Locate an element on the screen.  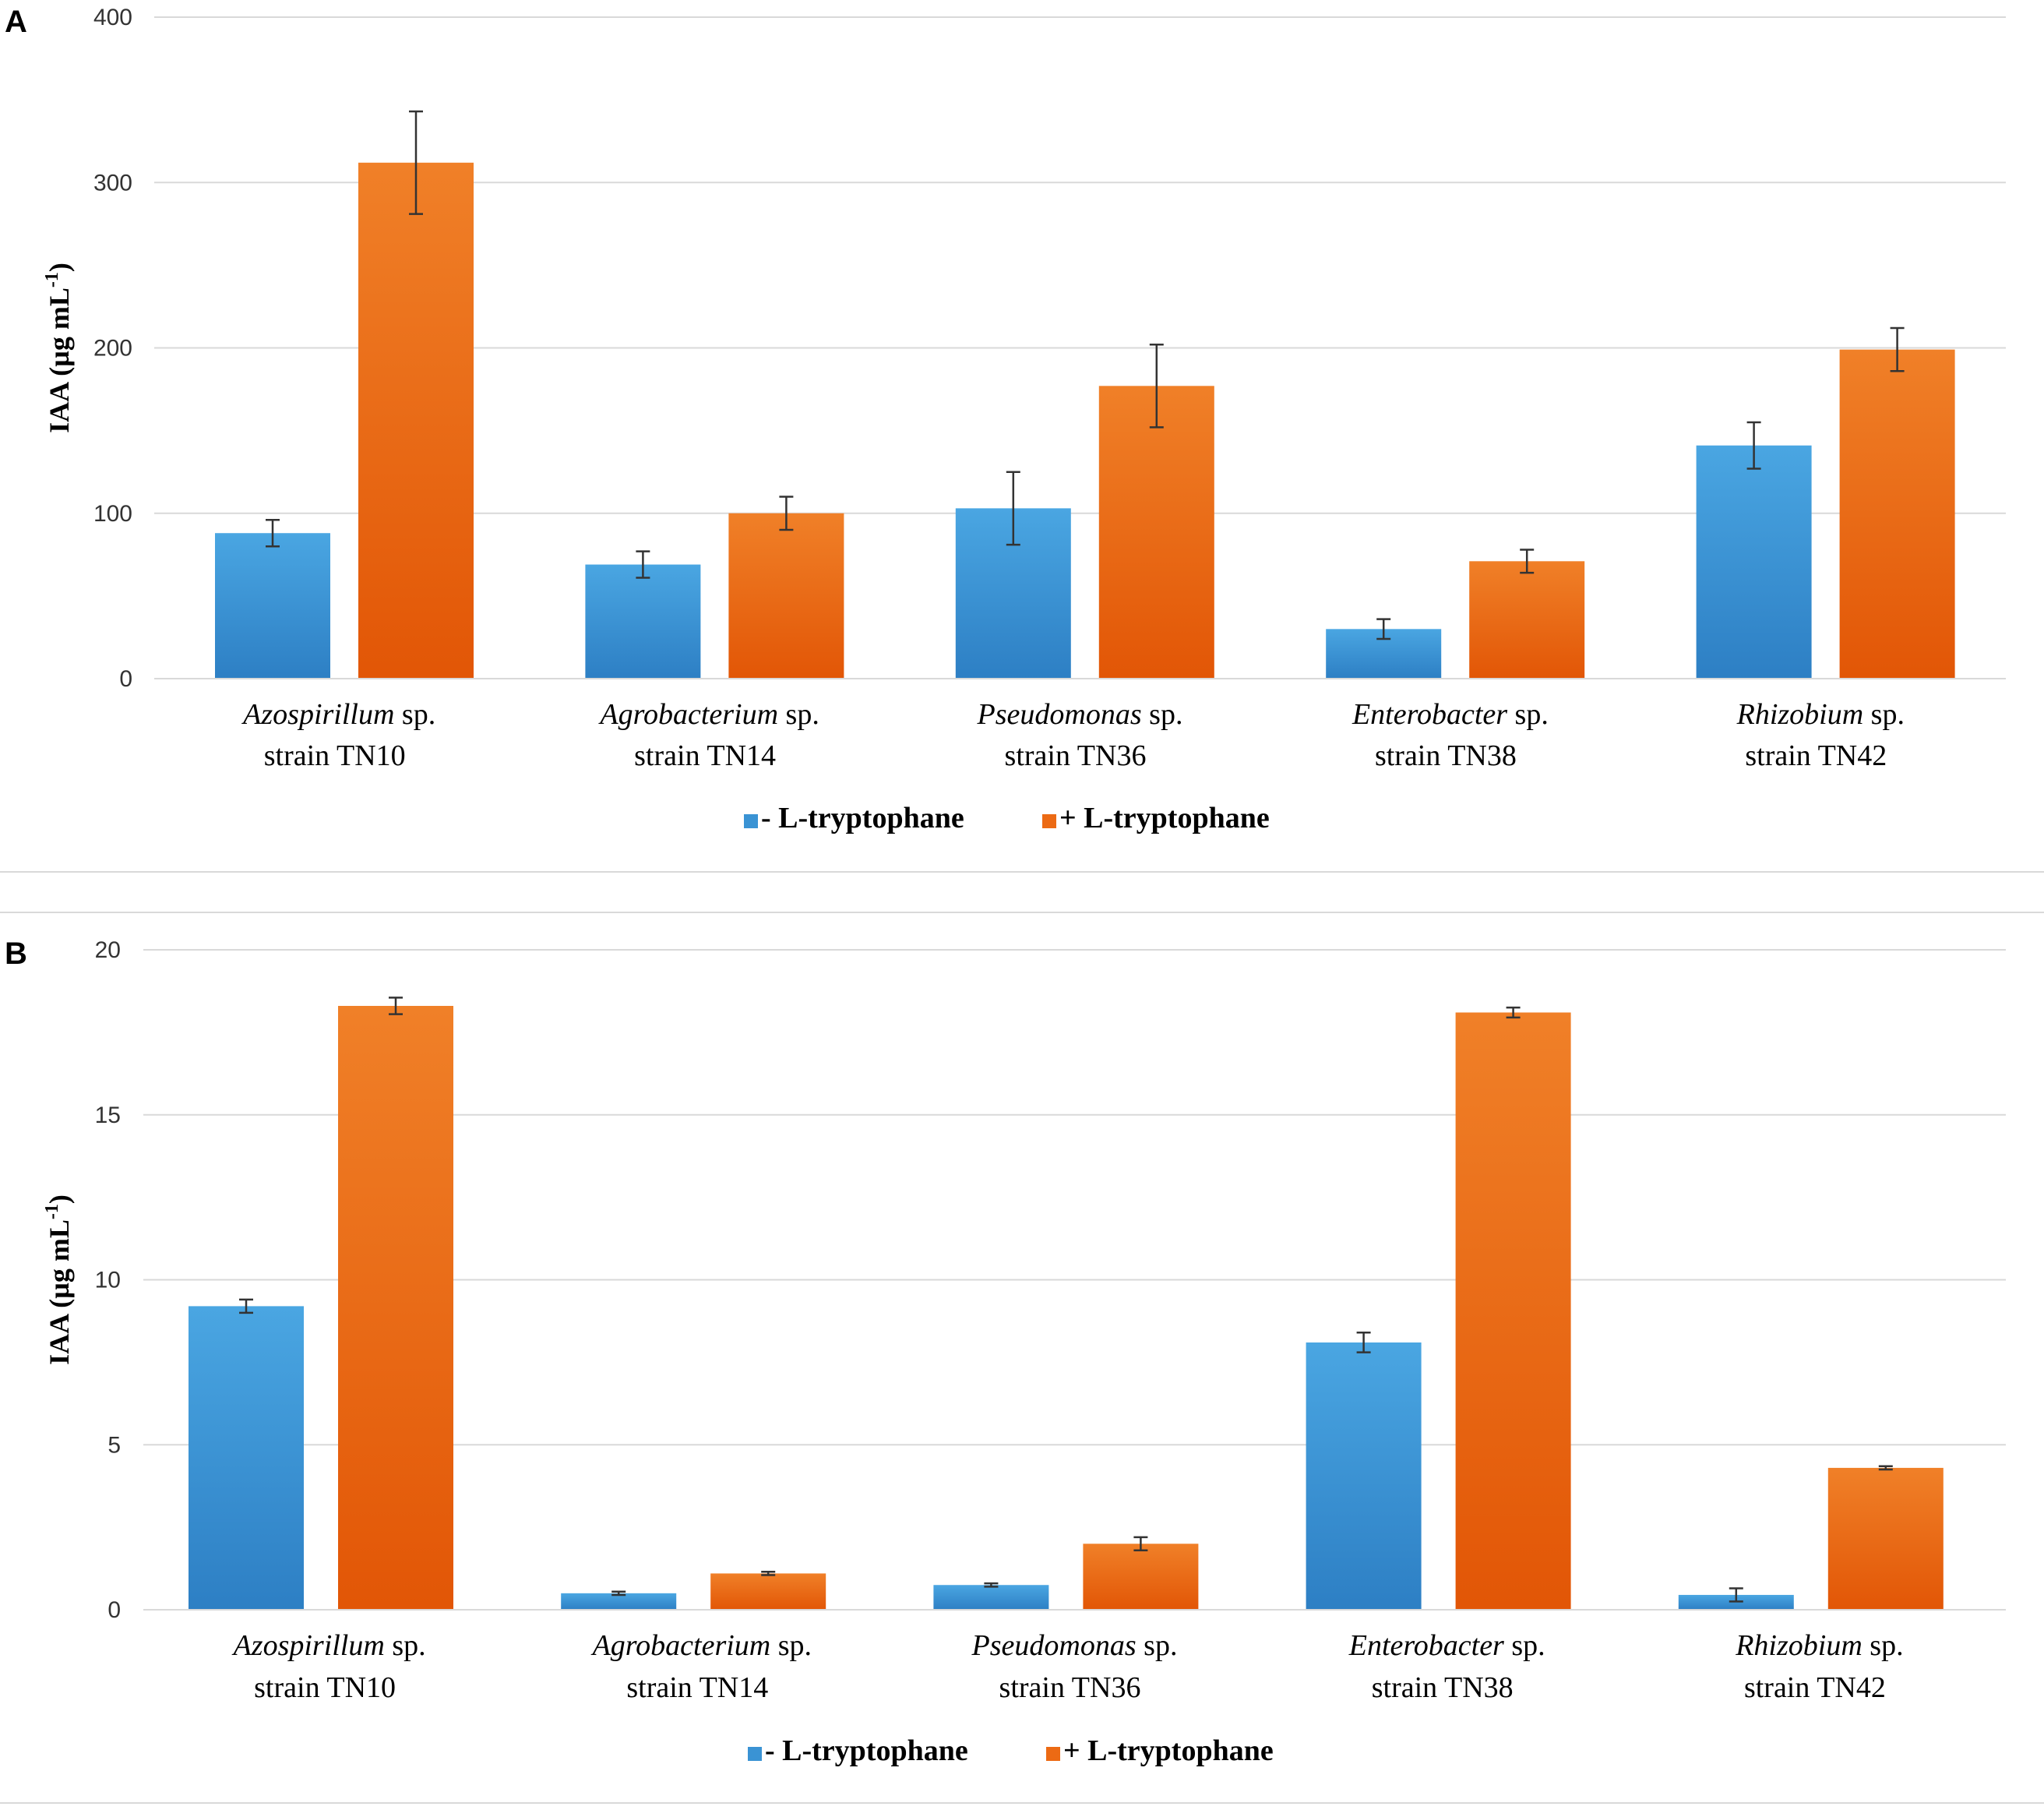
y-tick-label: 200 is located at coordinates (112, 349).